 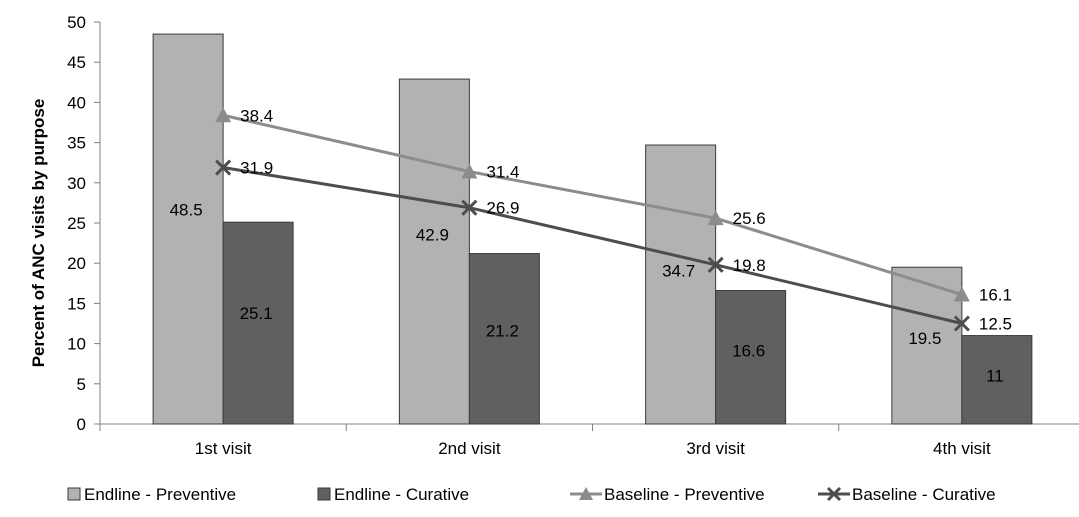 I want to click on bar-data-label: 25.1, so click(x=256, y=313).